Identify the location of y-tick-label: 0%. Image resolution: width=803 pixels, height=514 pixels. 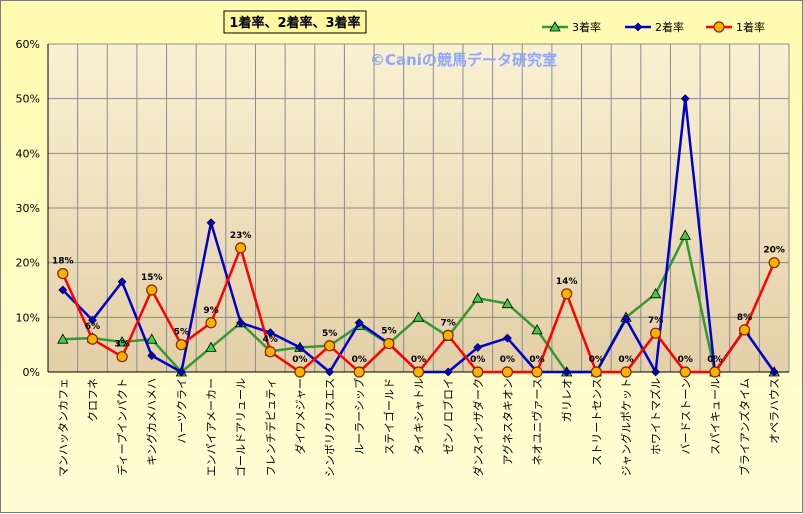
(31, 372).